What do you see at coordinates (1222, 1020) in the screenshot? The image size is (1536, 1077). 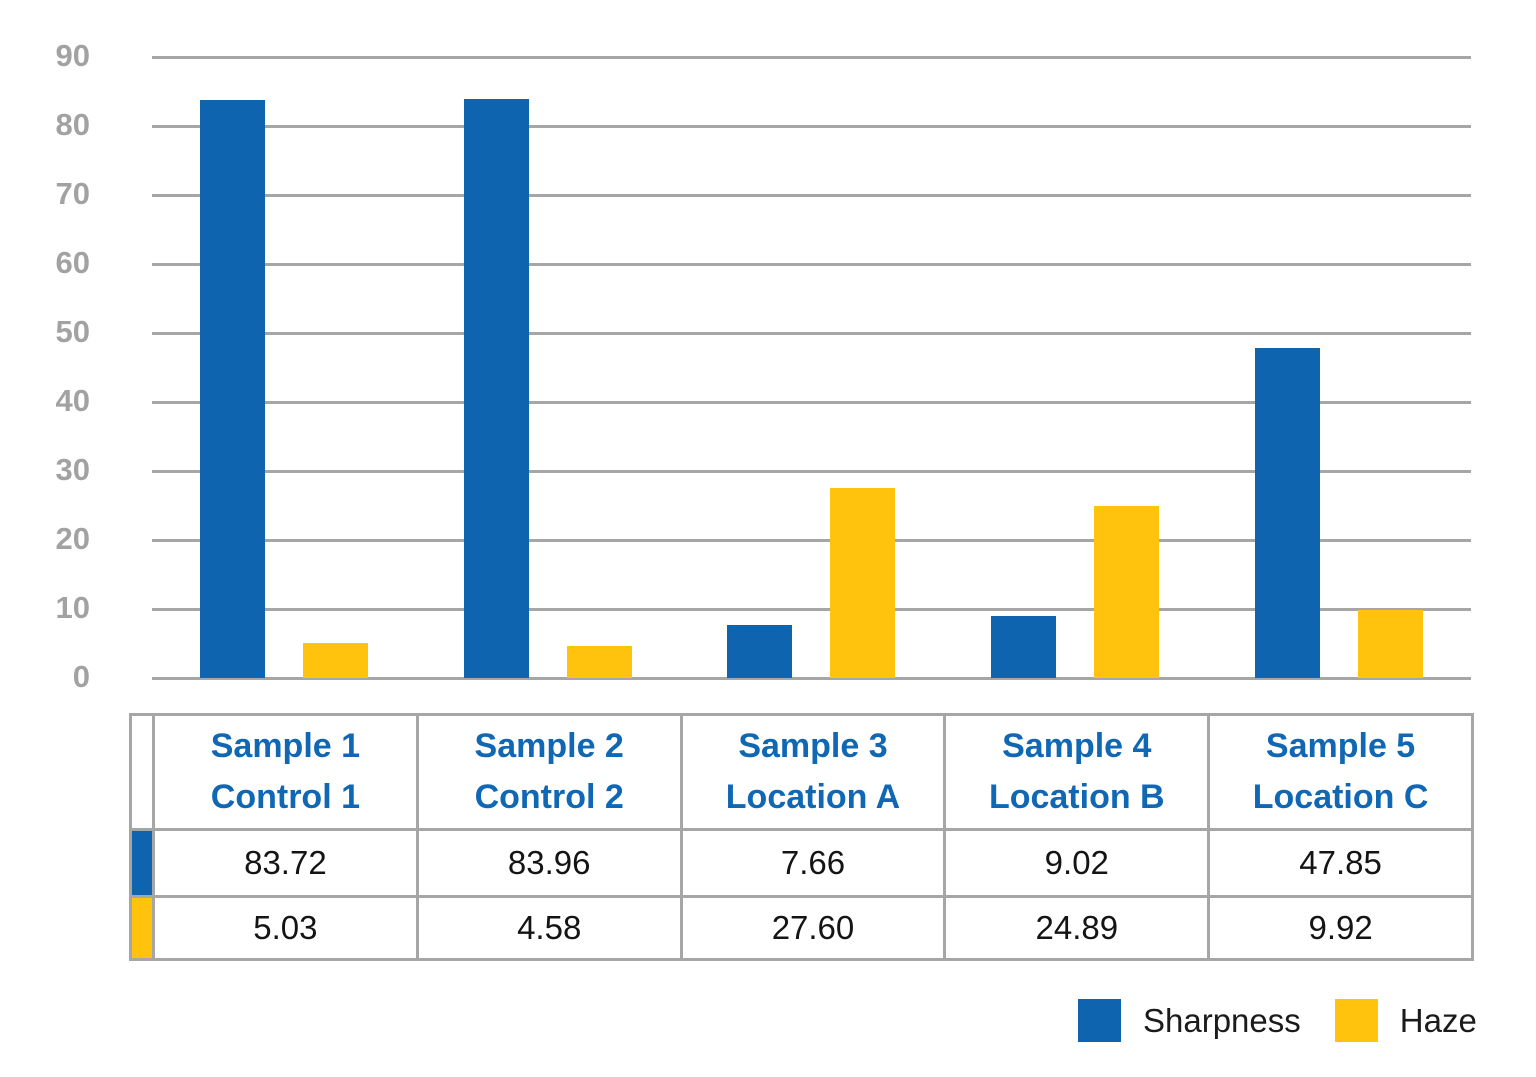 I see `legend-label-sharpness: Sharpness` at bounding box center [1222, 1020].